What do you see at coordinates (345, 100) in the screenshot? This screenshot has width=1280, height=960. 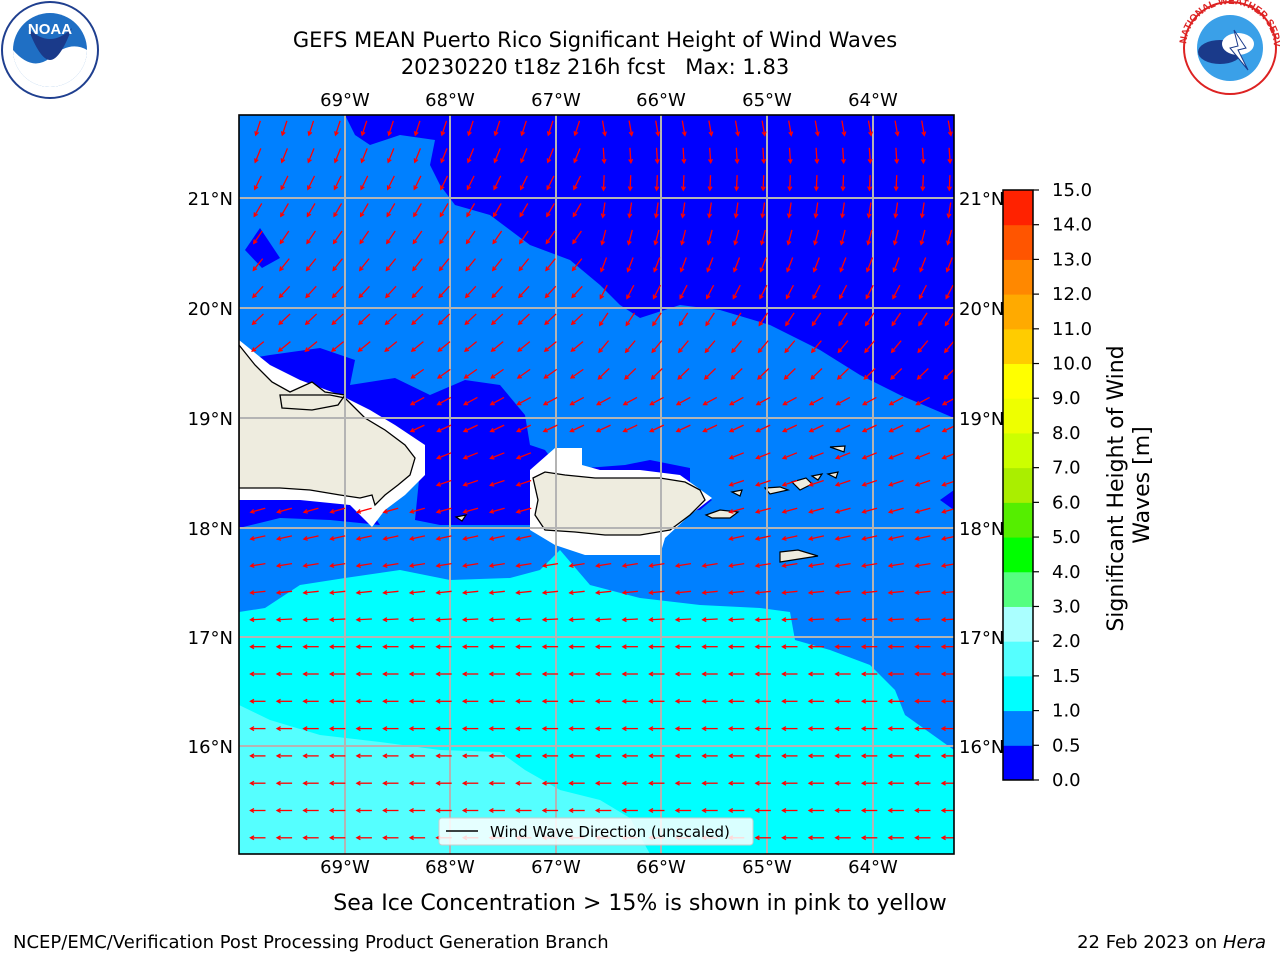 I see `lon-label-top: 69°W` at bounding box center [345, 100].